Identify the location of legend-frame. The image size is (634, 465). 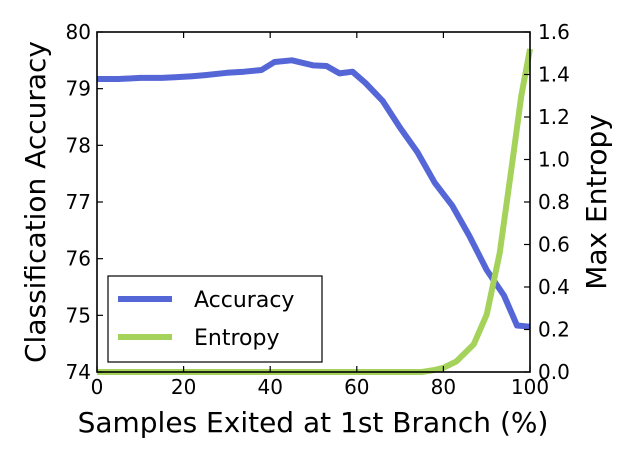
(215, 319).